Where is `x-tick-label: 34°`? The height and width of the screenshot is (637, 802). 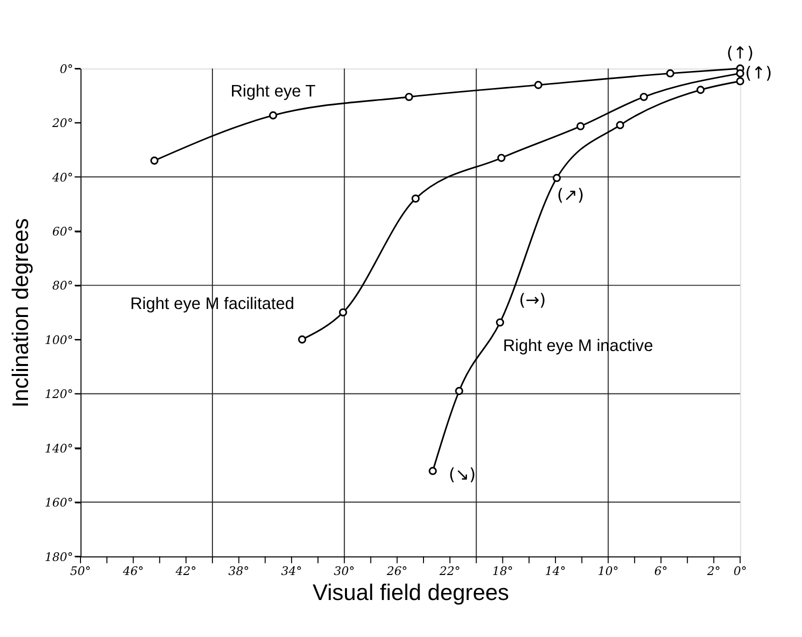
x-tick-label: 34° is located at coordinates (291, 571).